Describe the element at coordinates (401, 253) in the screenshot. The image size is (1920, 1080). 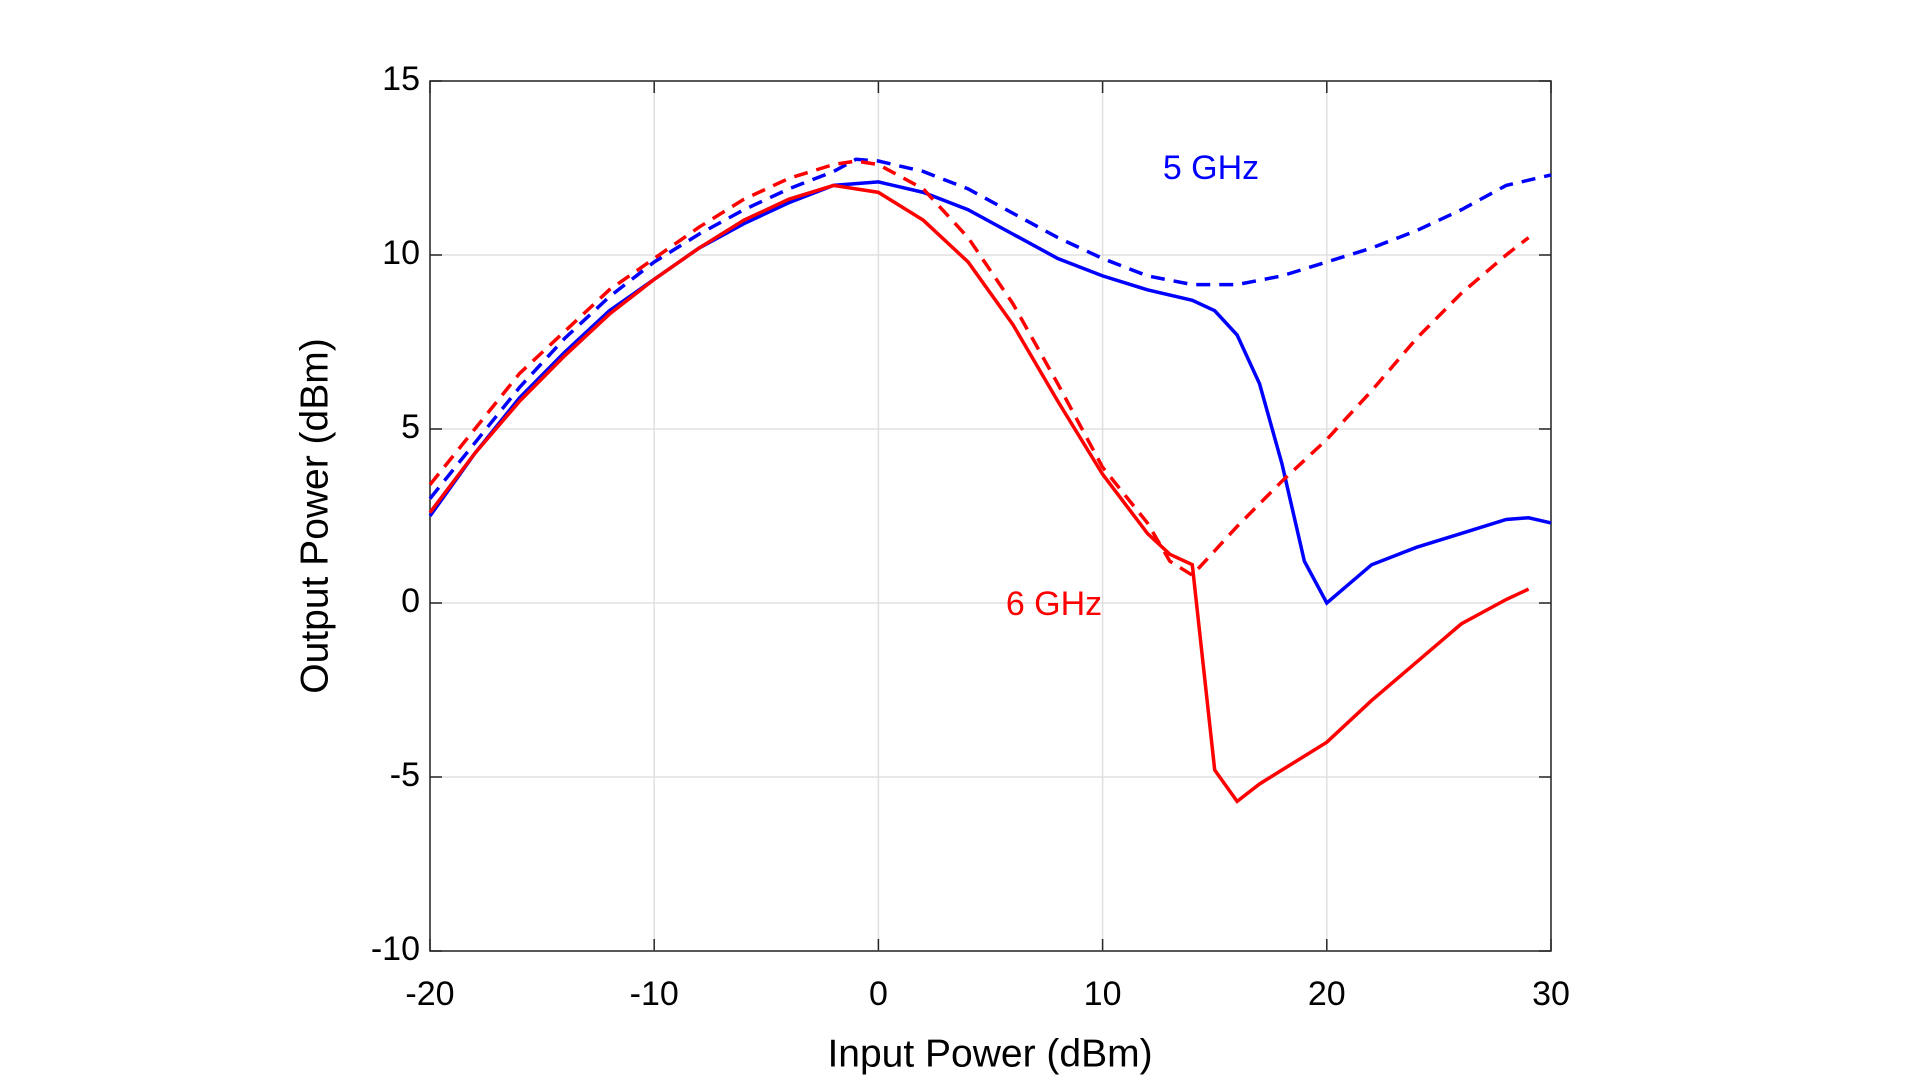
I see `y-tick-label: 10` at that location.